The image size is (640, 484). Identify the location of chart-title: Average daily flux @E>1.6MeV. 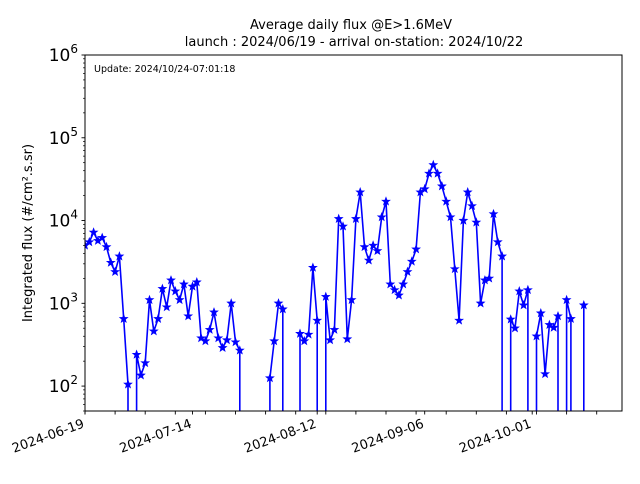
(351, 25).